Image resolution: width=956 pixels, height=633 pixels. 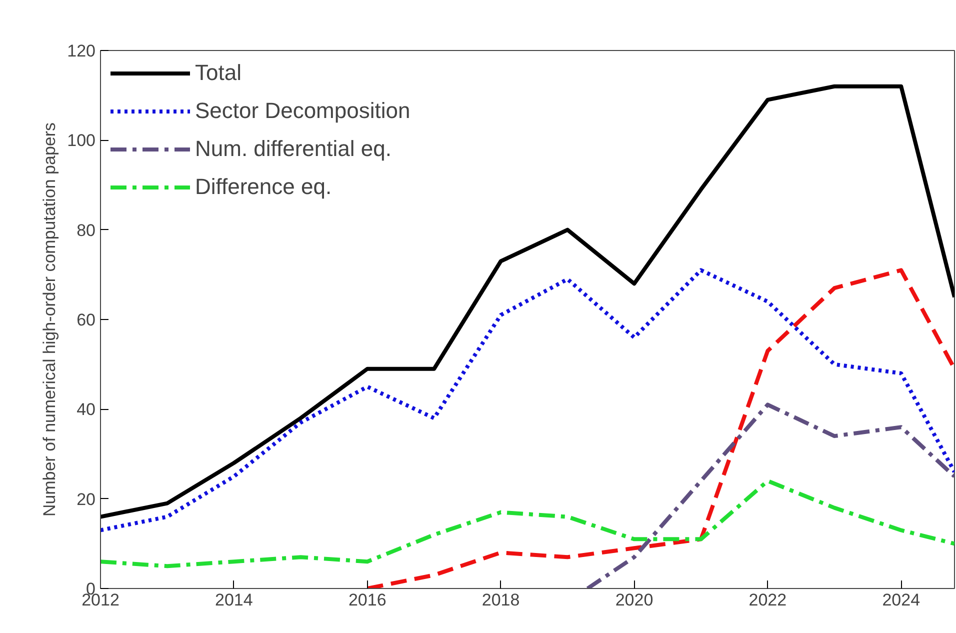 What do you see at coordinates (901, 600) in the screenshot?
I see `x-tick-label: 2024` at bounding box center [901, 600].